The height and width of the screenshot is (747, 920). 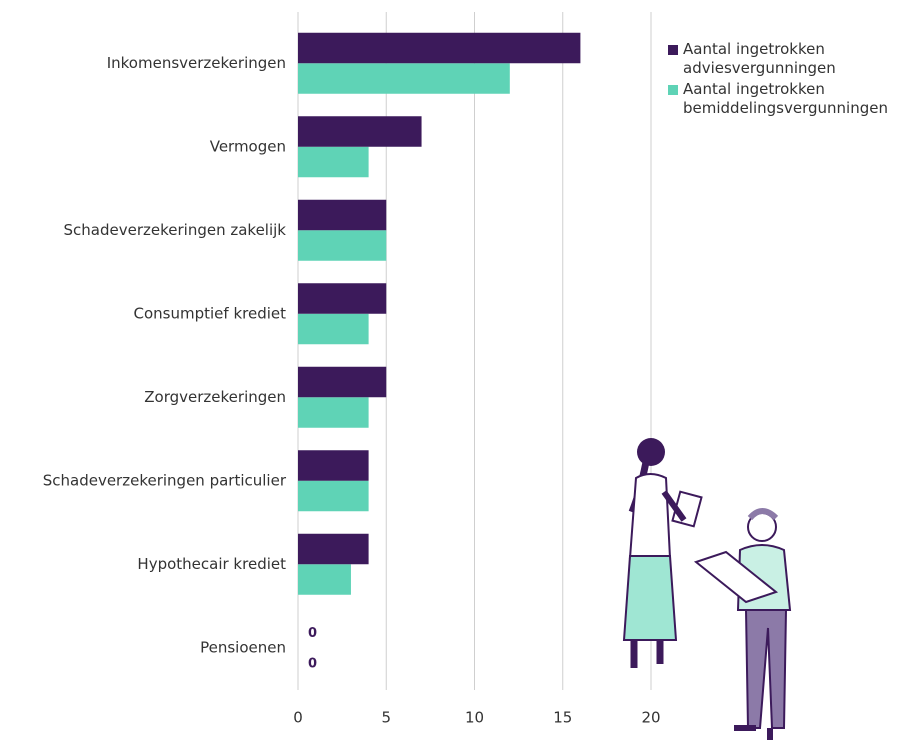 I want to click on y-tick-label: Schadeverzekeringen particulier, so click(x=165, y=480).